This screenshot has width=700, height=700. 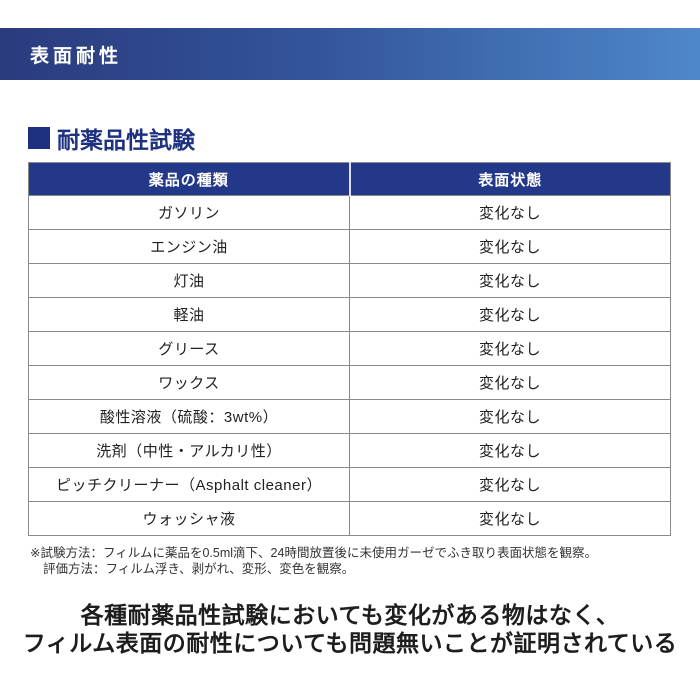 What do you see at coordinates (76, 56) in the screenshot?
I see `banner-title: 表面耐性` at bounding box center [76, 56].